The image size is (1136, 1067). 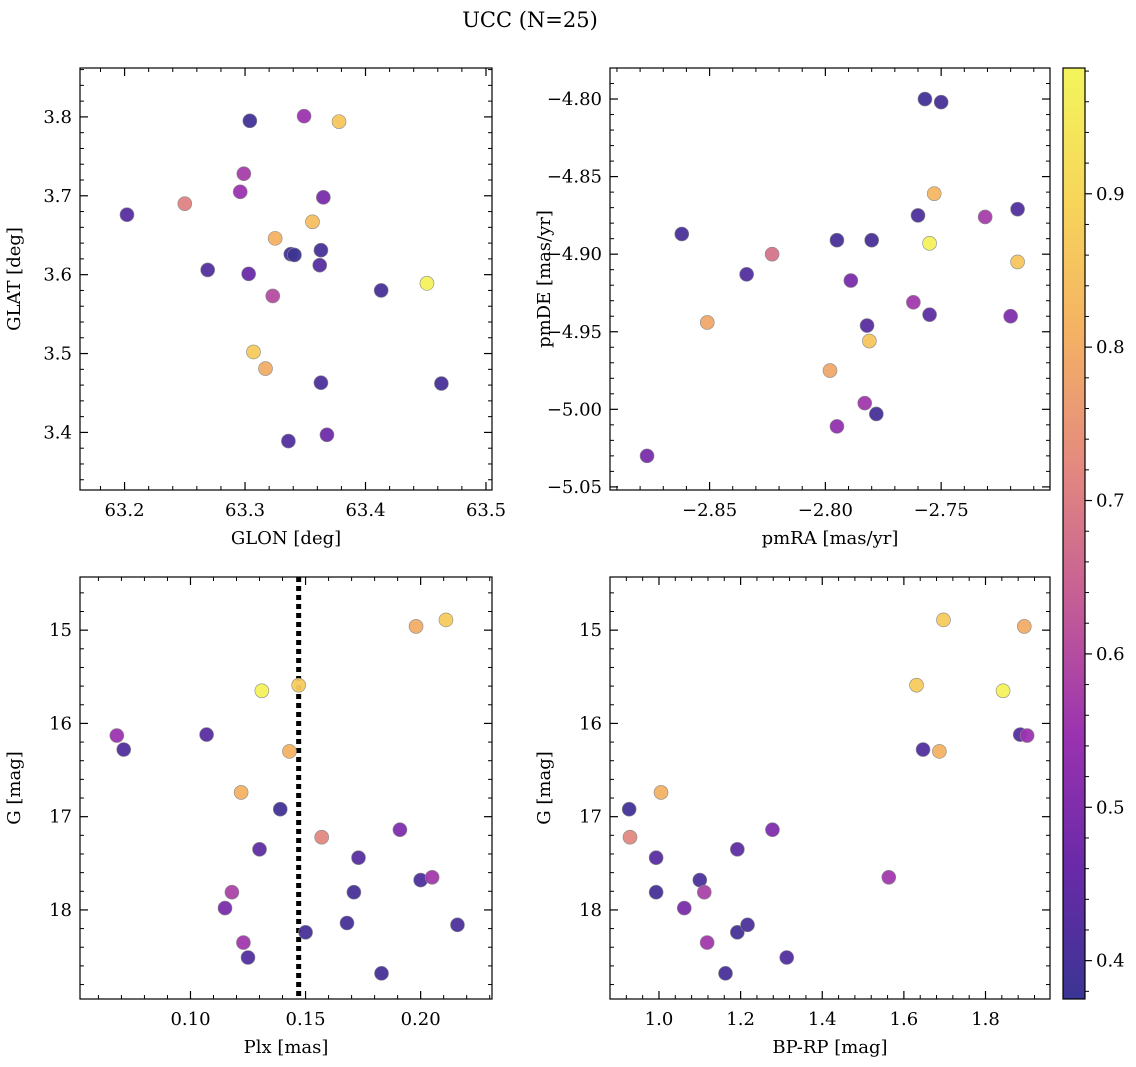 What do you see at coordinates (1110, 807) in the screenshot?
I see `colorbar-tick-label: 0.5` at bounding box center [1110, 807].